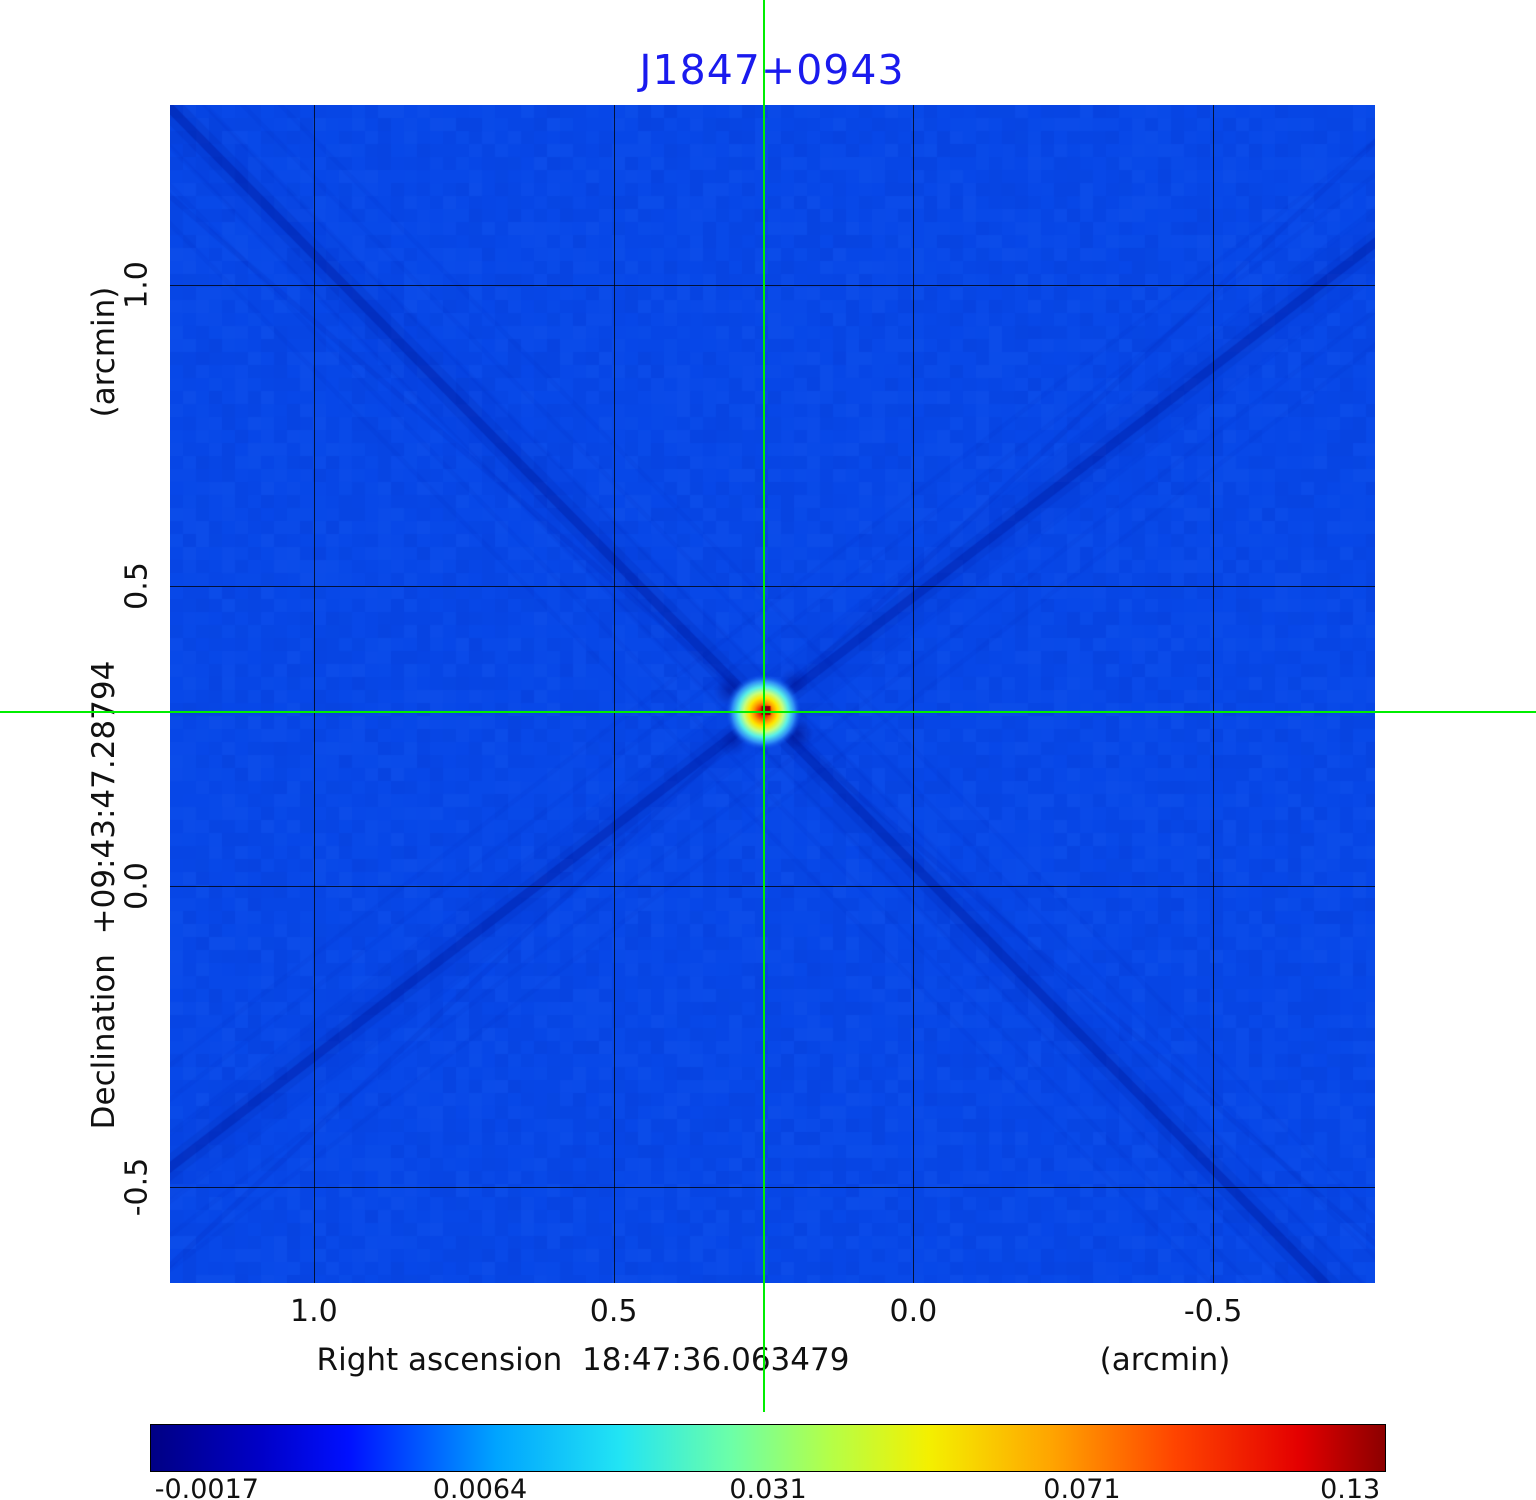 The height and width of the screenshot is (1500, 1536). What do you see at coordinates (206, 1487) in the screenshot?
I see `colorbar-tick-label: -0.0017` at bounding box center [206, 1487].